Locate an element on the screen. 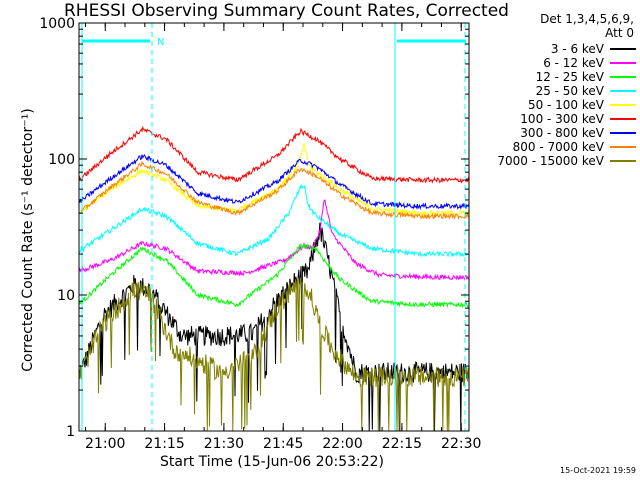 This screenshot has width=640, height=480. legend-item: 50 - 100 keV is located at coordinates (566, 105).